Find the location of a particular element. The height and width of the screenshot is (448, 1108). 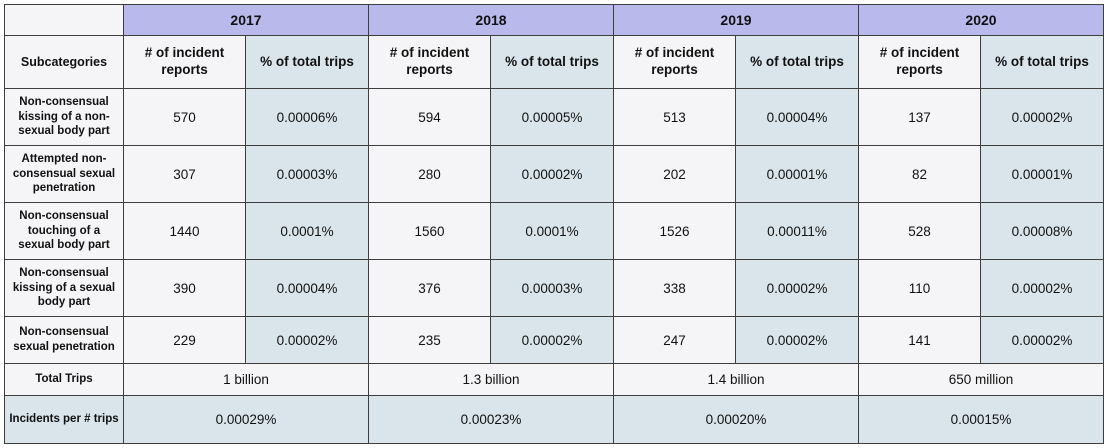

total-trips-value: 650 million is located at coordinates (981, 379).